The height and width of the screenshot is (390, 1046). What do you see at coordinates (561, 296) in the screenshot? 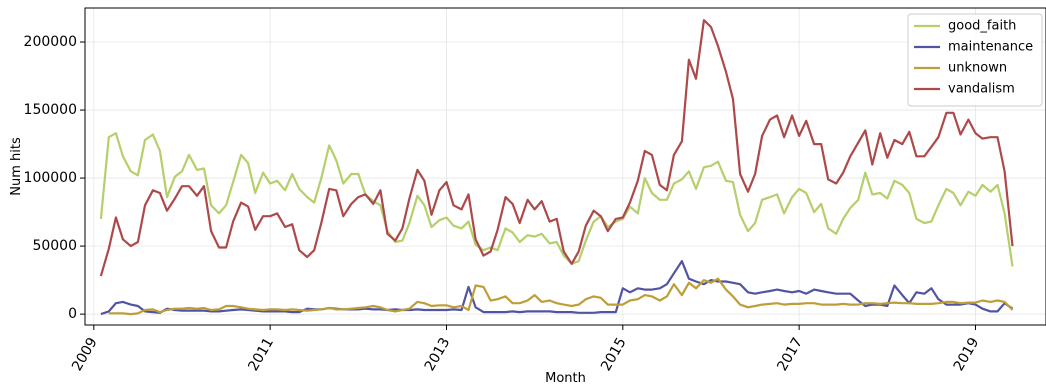
I see `series-line-unknown` at bounding box center [561, 296].